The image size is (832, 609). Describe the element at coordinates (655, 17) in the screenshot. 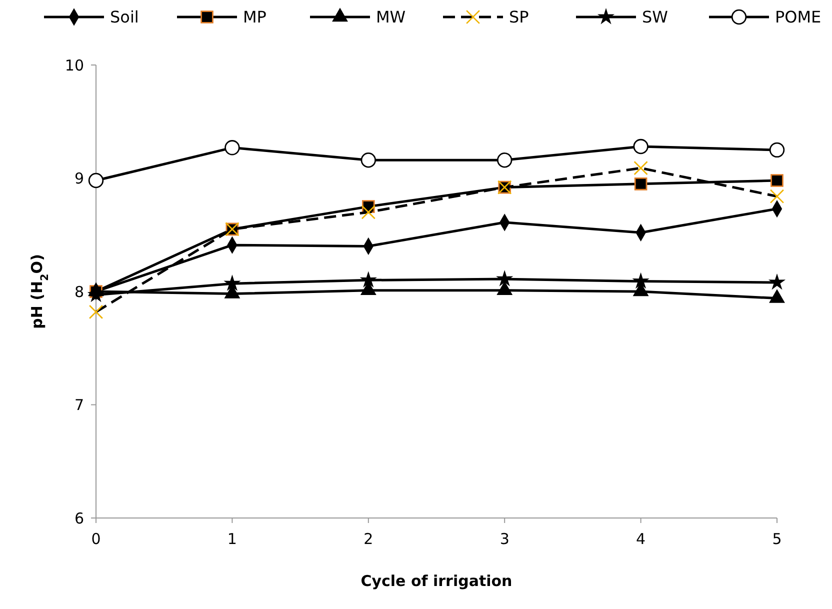

I see `legend-label: SW` at that location.